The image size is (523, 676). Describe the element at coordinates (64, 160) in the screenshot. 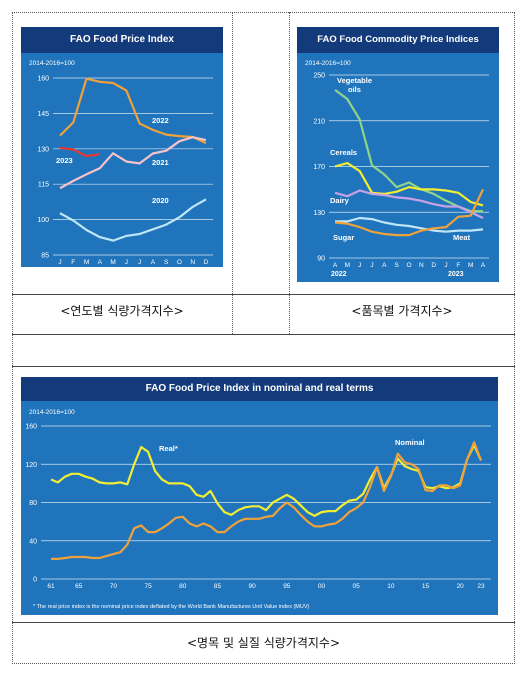

I see `series-label-2023: 2023` at that location.